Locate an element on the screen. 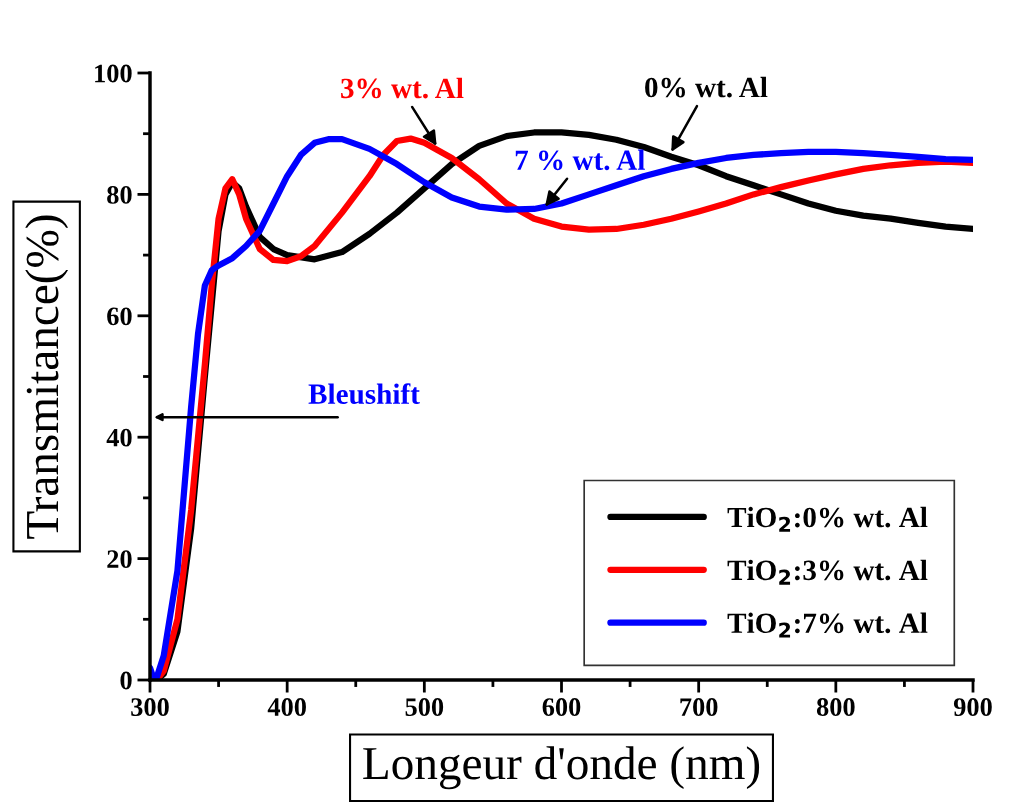 This screenshot has height=807, width=1027. annotation: Bleushift is located at coordinates (364, 394).